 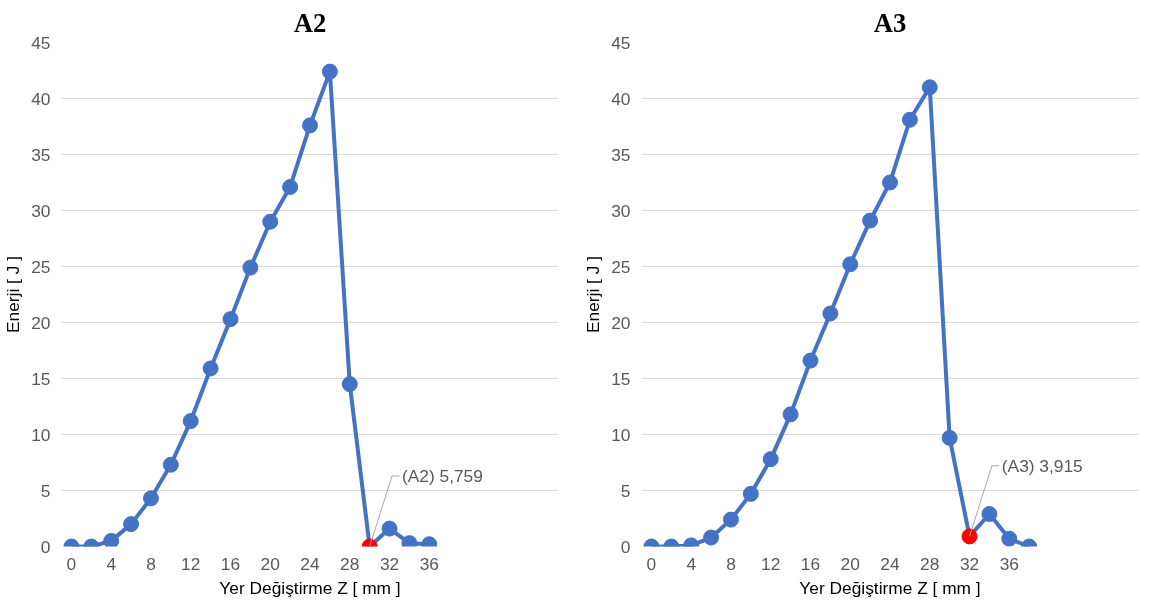 I want to click on chart-title: A3, so click(x=890, y=22).